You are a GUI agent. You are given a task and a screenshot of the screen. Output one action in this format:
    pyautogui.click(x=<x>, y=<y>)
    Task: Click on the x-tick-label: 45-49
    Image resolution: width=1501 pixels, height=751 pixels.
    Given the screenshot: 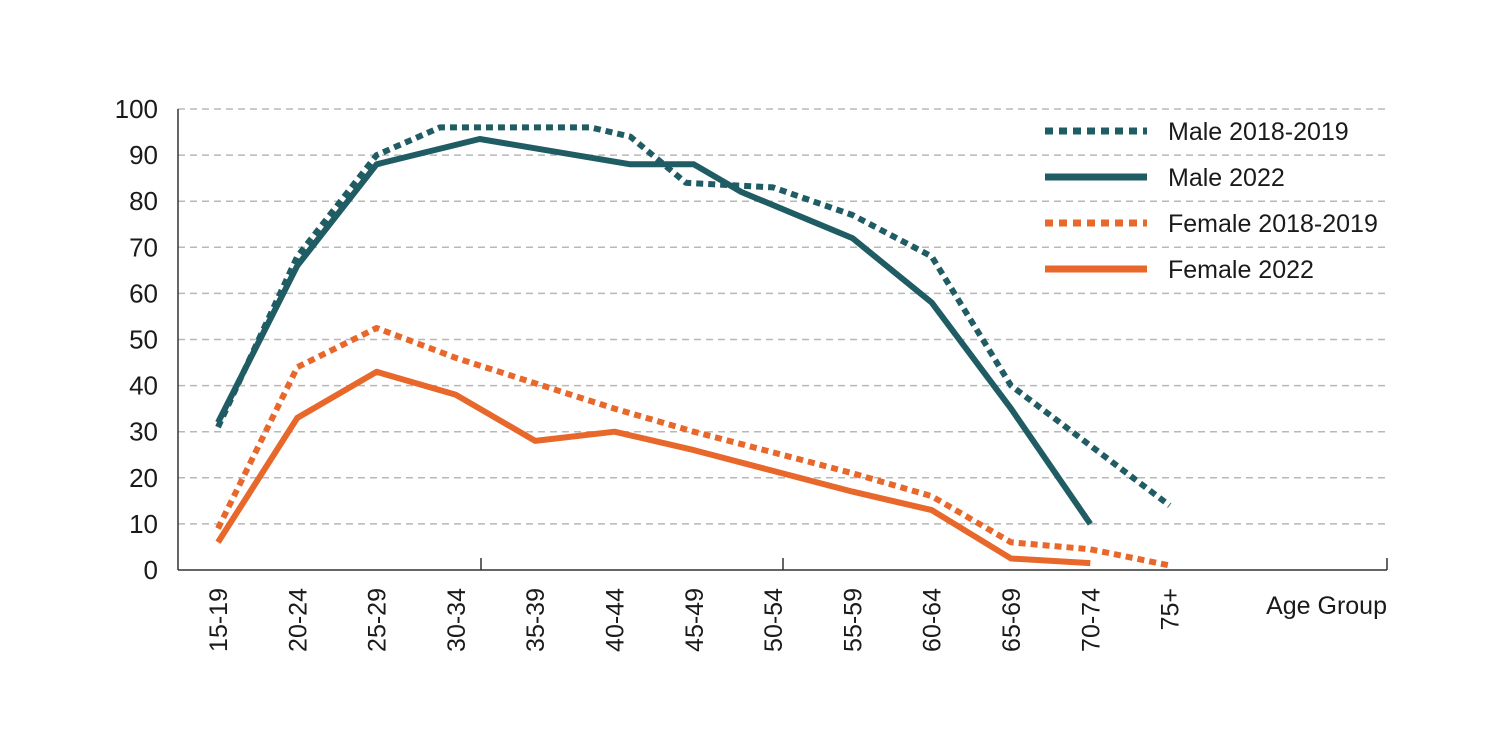 What is the action you would take?
    pyautogui.click(x=695, y=620)
    